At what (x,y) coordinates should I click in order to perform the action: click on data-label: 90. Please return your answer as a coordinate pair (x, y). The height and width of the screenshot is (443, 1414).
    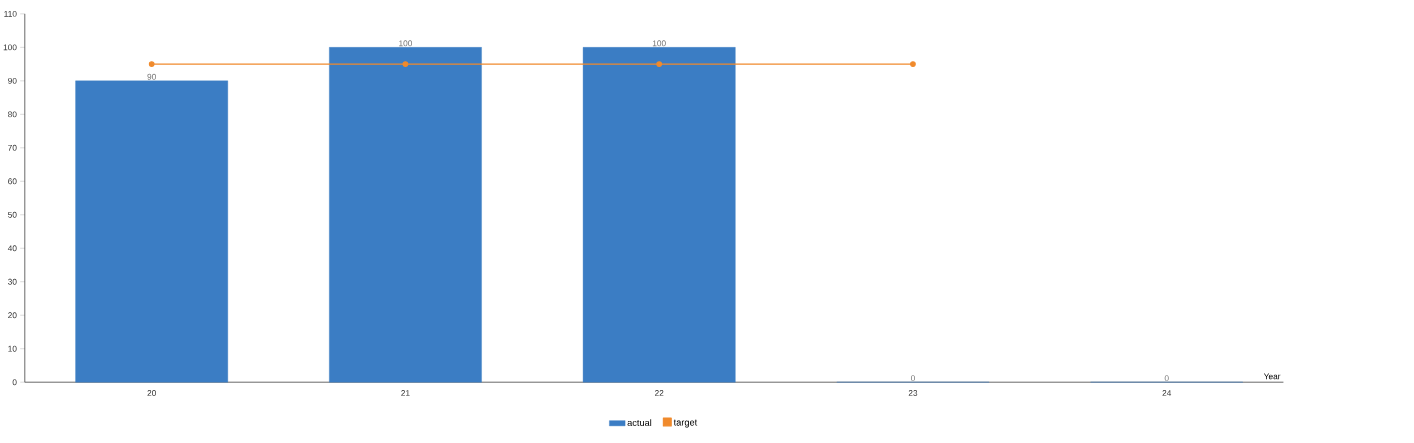
    Looking at the image, I should click on (151, 76).